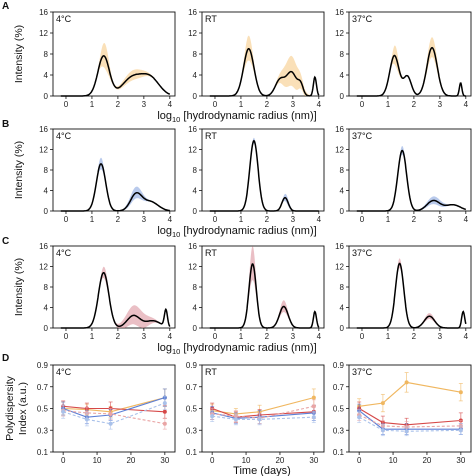 This screenshot has width=474, height=476. I want to click on x-axis-label: log10 [hydrodynamic radius (nm)], so click(236, 349).